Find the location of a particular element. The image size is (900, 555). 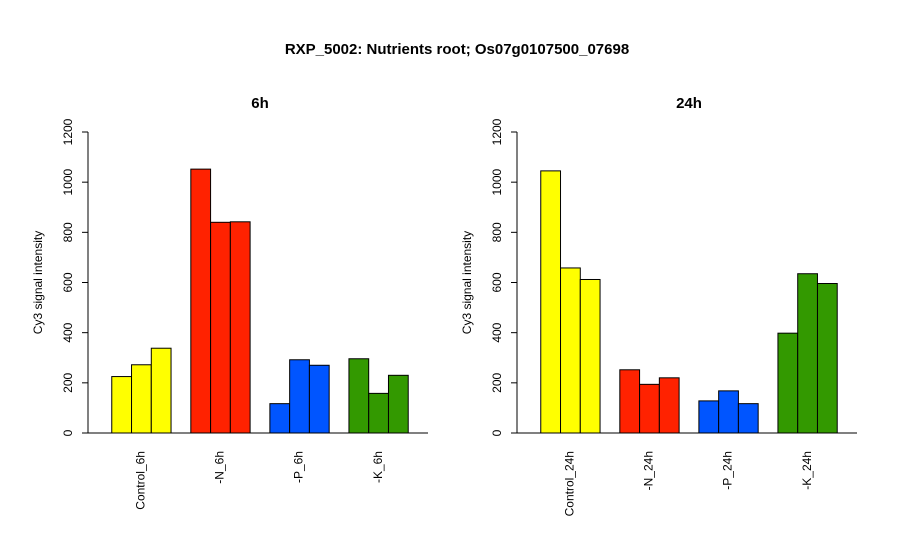

panel-title: 6h is located at coordinates (260, 103).